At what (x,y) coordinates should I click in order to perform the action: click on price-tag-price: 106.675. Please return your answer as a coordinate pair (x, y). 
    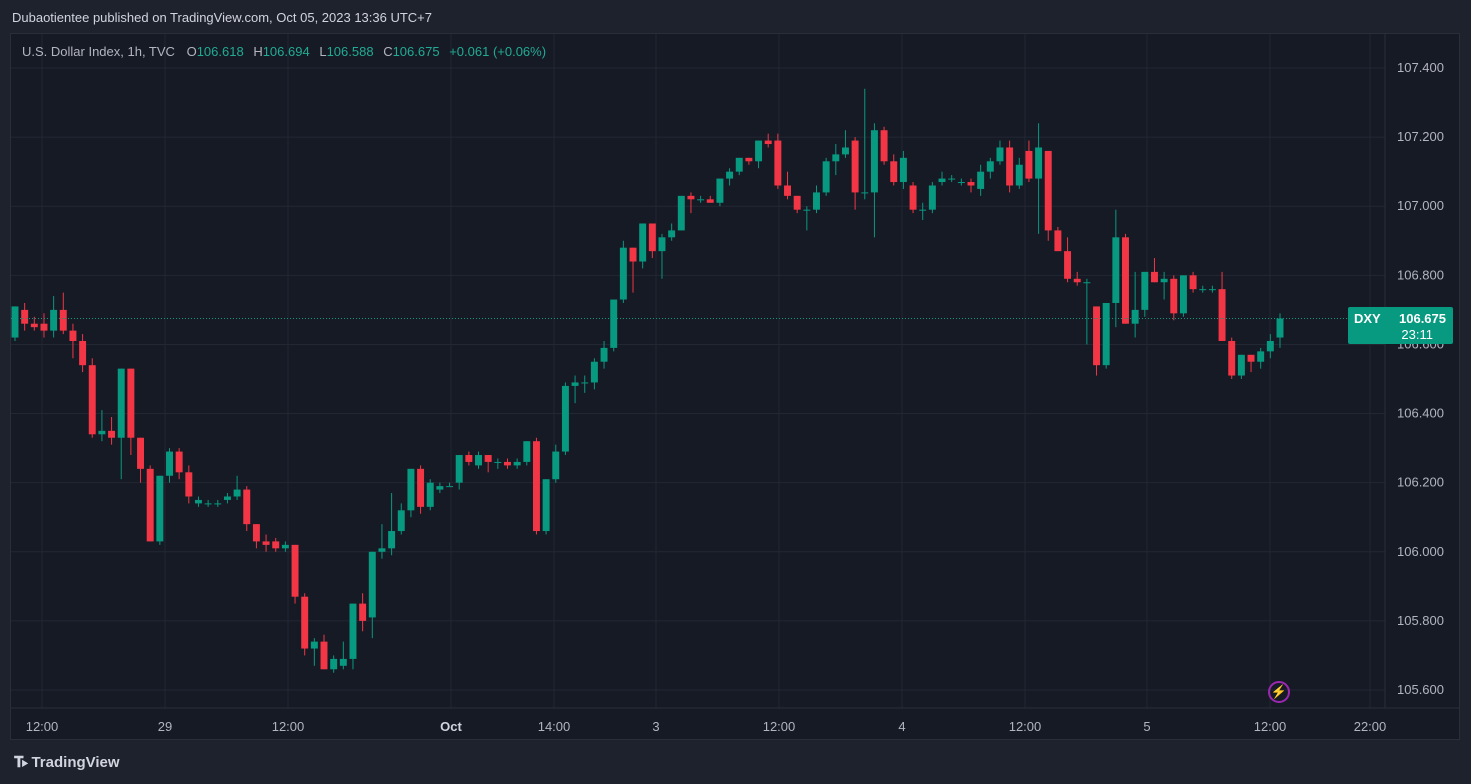
    Looking at the image, I should click on (1422, 318).